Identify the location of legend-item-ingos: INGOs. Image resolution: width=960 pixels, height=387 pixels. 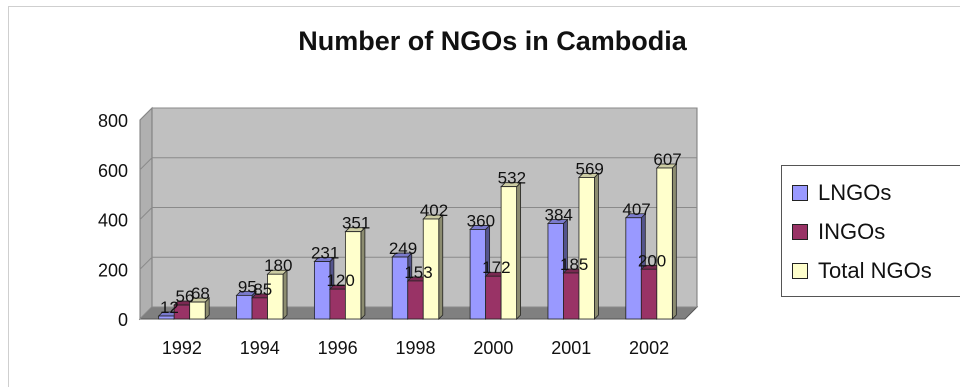
(838, 232).